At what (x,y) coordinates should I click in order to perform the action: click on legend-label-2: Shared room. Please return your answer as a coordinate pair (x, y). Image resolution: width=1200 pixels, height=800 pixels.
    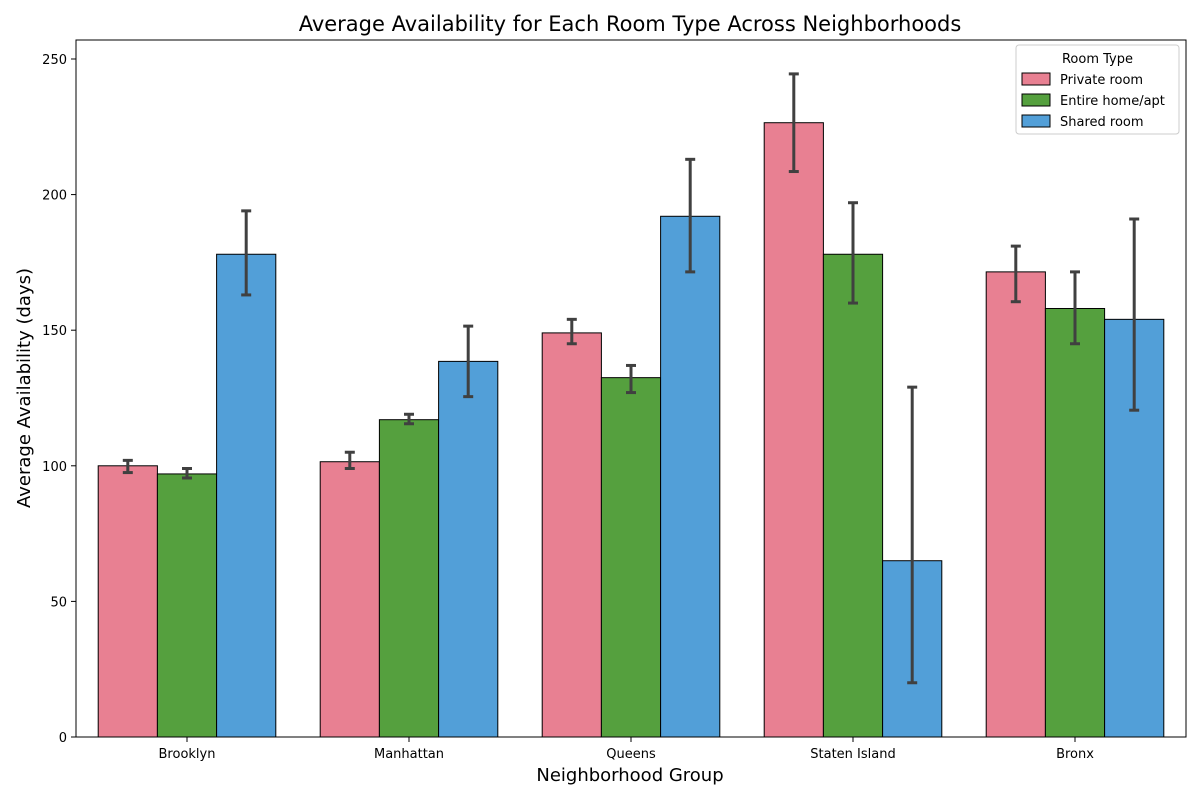
    Looking at the image, I should click on (1102, 122).